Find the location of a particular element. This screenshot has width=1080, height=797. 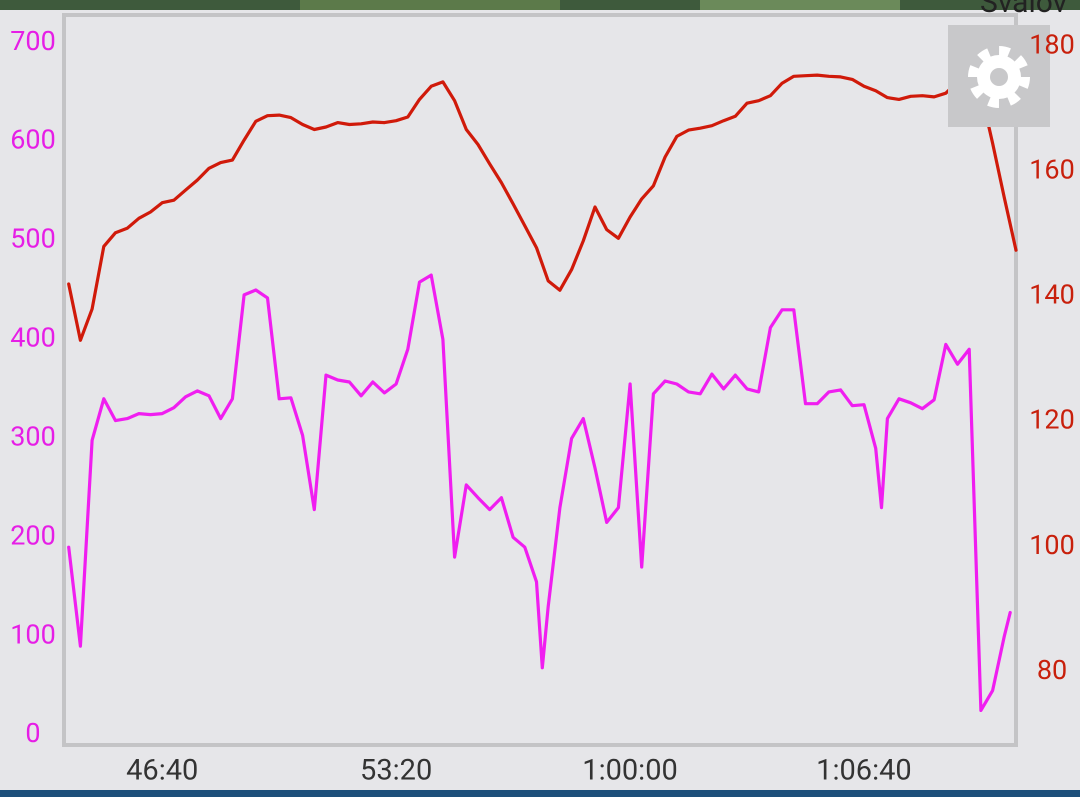

y-tick-label: 500 is located at coordinates (33, 239).